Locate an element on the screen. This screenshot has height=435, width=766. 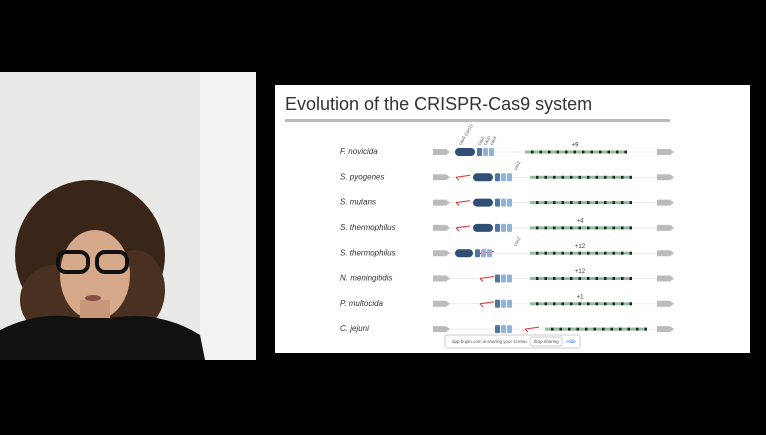
gene-label: cas4 is located at coordinates (493, 140).